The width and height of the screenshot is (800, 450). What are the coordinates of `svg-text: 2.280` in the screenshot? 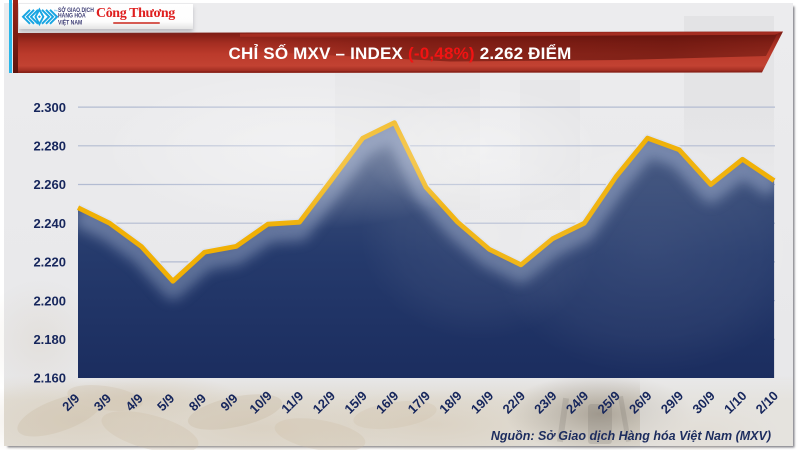 It's located at (49, 146).